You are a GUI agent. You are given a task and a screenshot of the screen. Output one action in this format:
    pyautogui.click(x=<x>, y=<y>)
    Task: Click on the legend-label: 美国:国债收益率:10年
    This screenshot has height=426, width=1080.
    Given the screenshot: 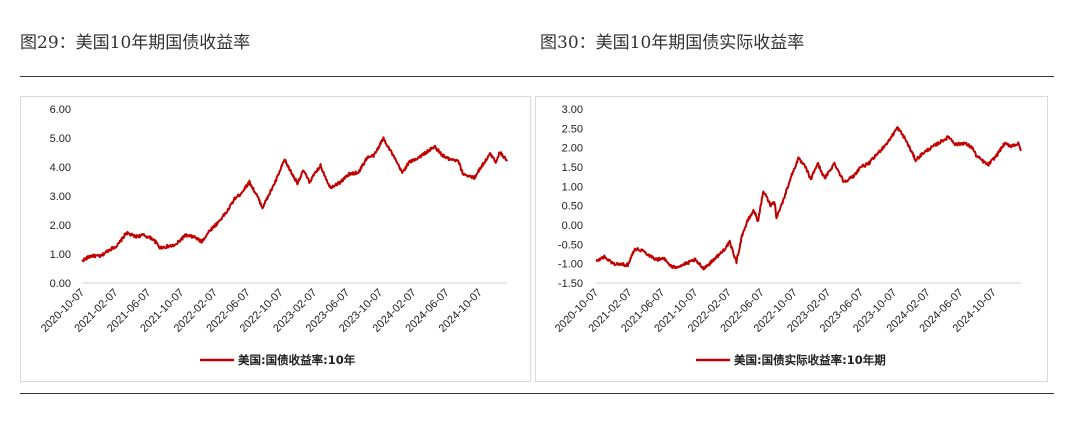 What is the action you would take?
    pyautogui.click(x=297, y=360)
    